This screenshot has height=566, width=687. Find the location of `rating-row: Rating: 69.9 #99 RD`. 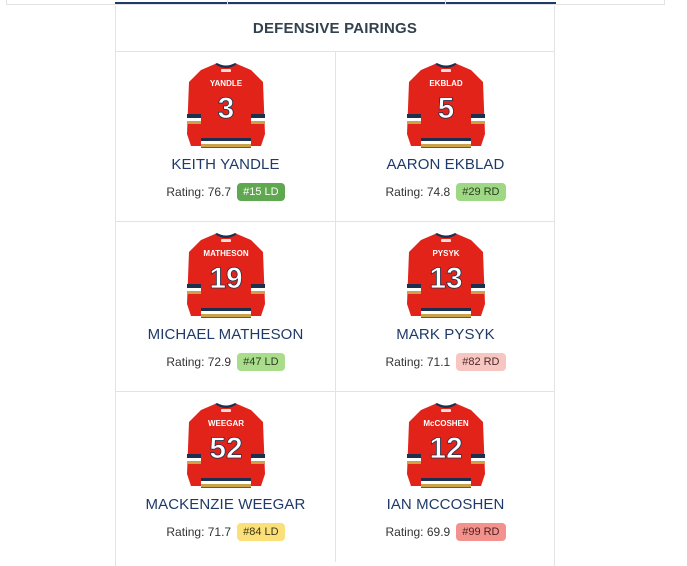

rating-row: Rating: 69.9 #99 RD is located at coordinates (445, 532).